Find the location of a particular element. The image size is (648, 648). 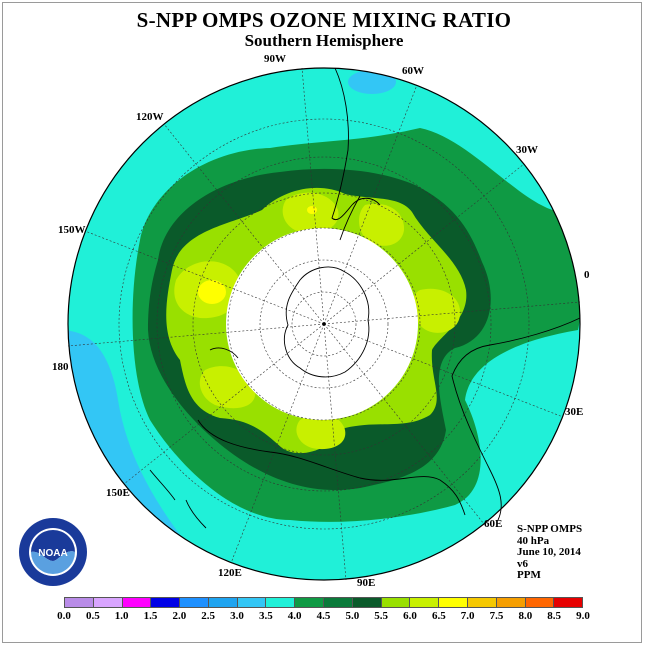

contour-6.0-6.5-max is located at coordinates (212, 292).